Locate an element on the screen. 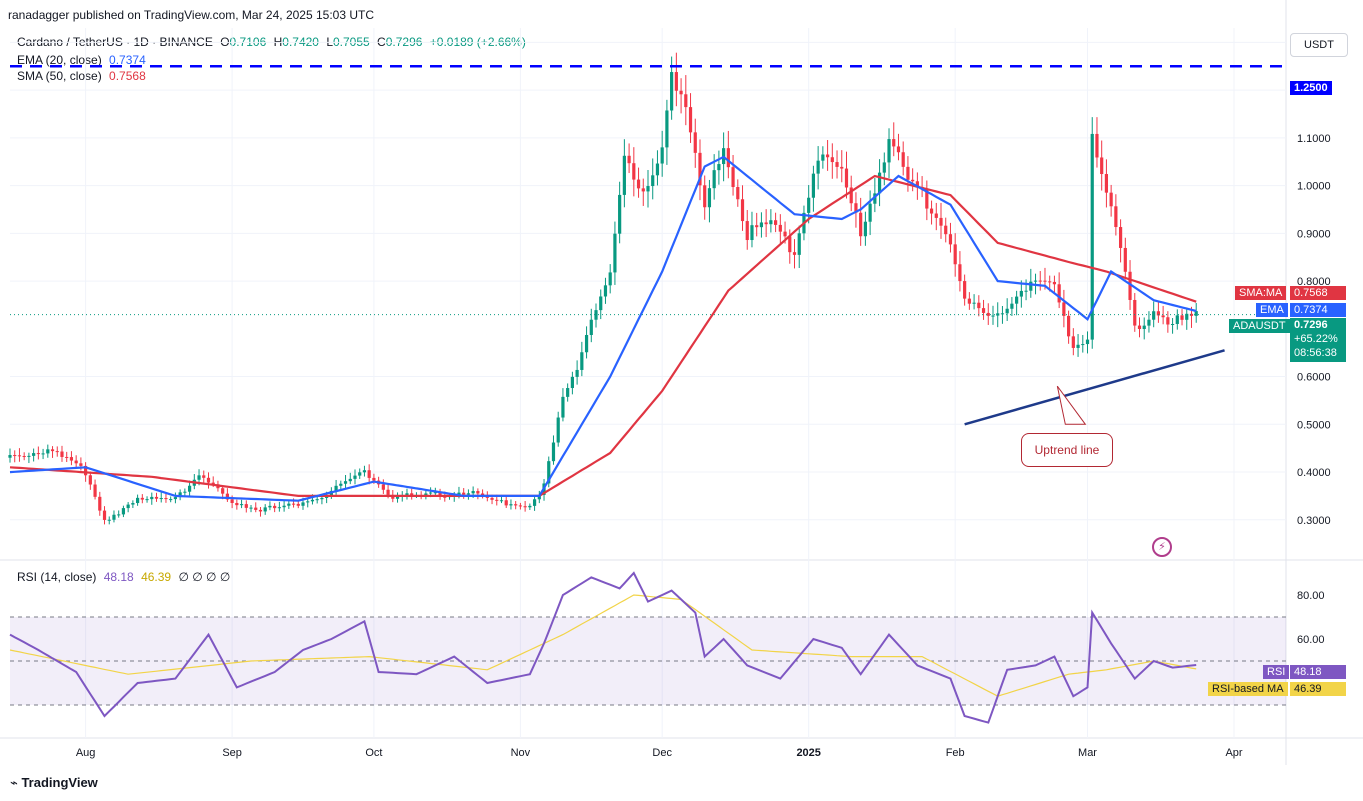 Image resolution: width=1363 pixels, height=801 pixels. price-tick-label: 0.4000 is located at coordinates (1314, 473).